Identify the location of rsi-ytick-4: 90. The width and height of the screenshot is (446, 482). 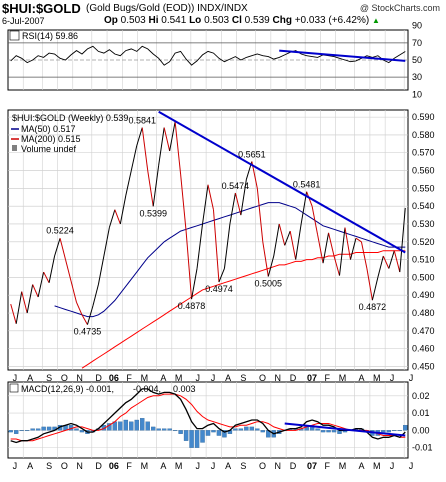
(417, 26).